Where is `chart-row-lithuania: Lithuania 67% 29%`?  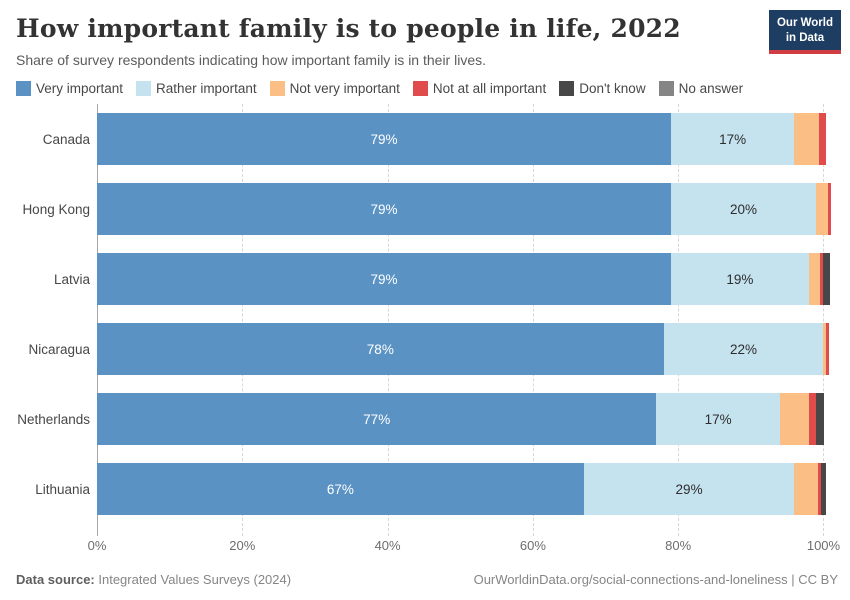 chart-row-lithuania: Lithuania 67% 29% is located at coordinates (427, 489).